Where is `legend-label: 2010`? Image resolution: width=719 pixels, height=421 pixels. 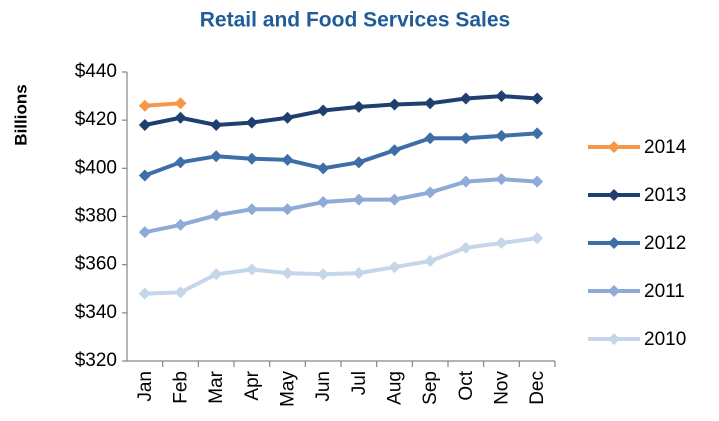 legend-label: 2010 is located at coordinates (665, 339).